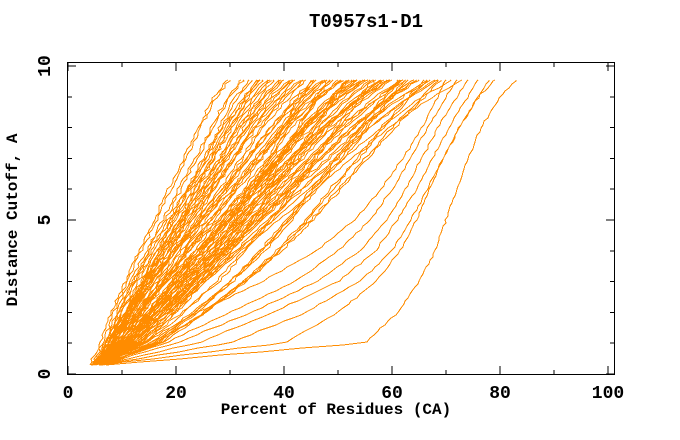 The image size is (680, 440). Describe the element at coordinates (176, 394) in the screenshot. I see `x-tick-label: 20` at that location.